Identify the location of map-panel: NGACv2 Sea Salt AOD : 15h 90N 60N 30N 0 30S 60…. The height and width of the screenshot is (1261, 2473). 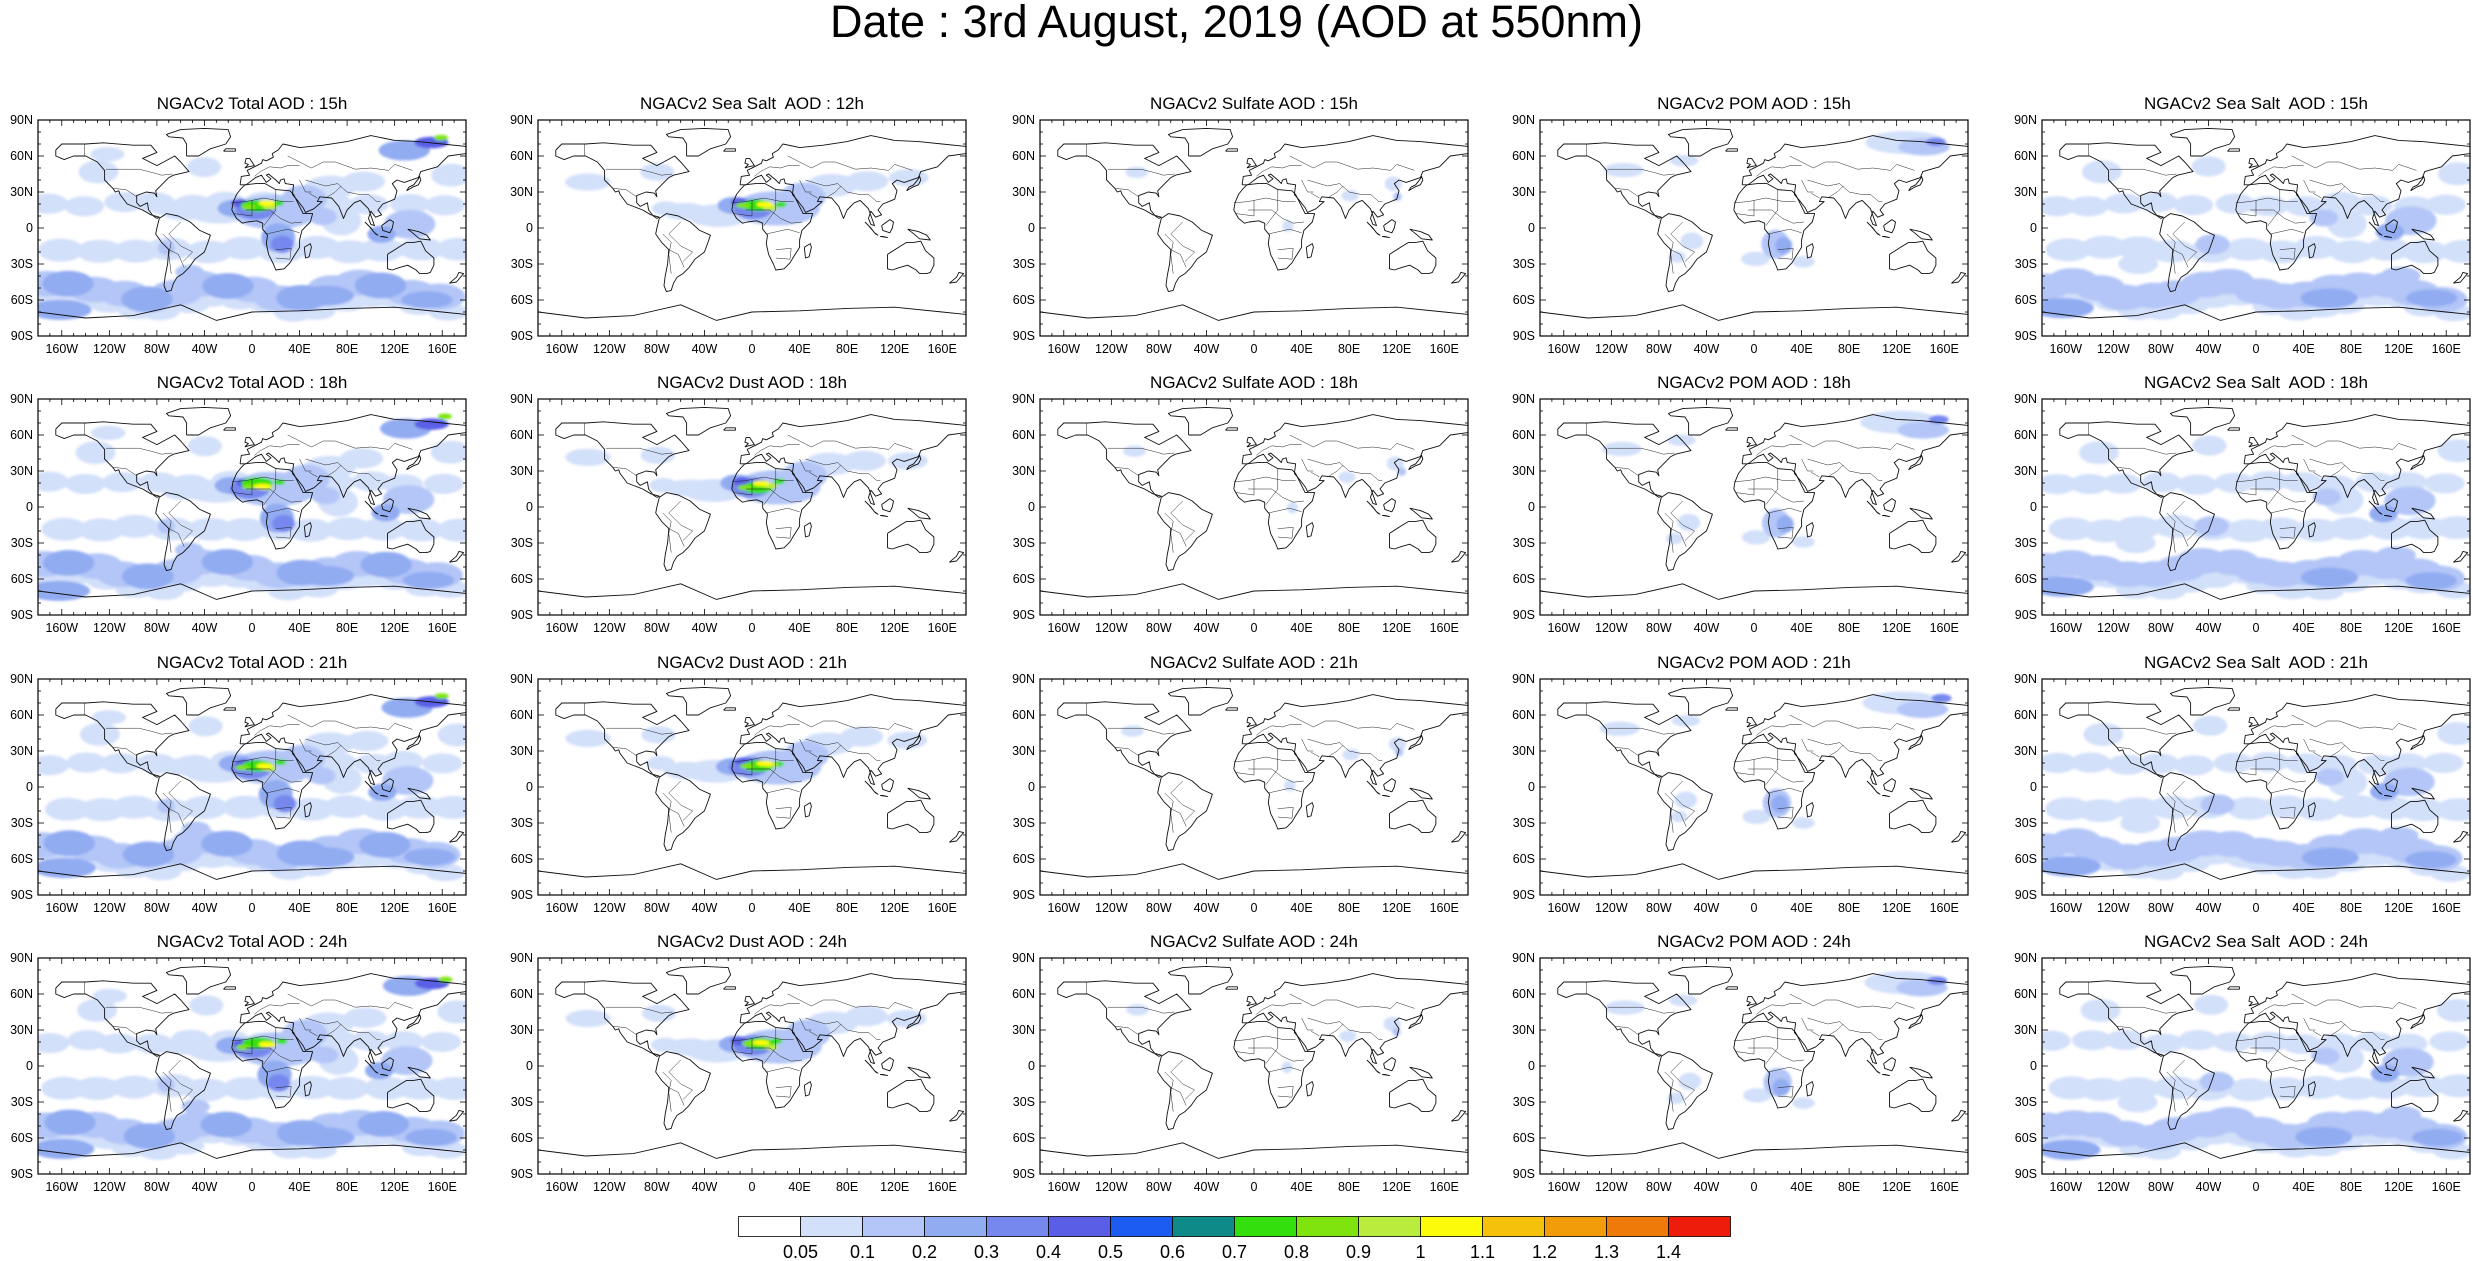
(2242, 225).